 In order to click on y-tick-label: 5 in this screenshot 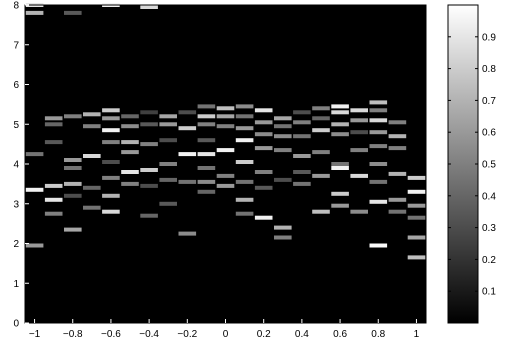, I will do `click(16, 125)`.